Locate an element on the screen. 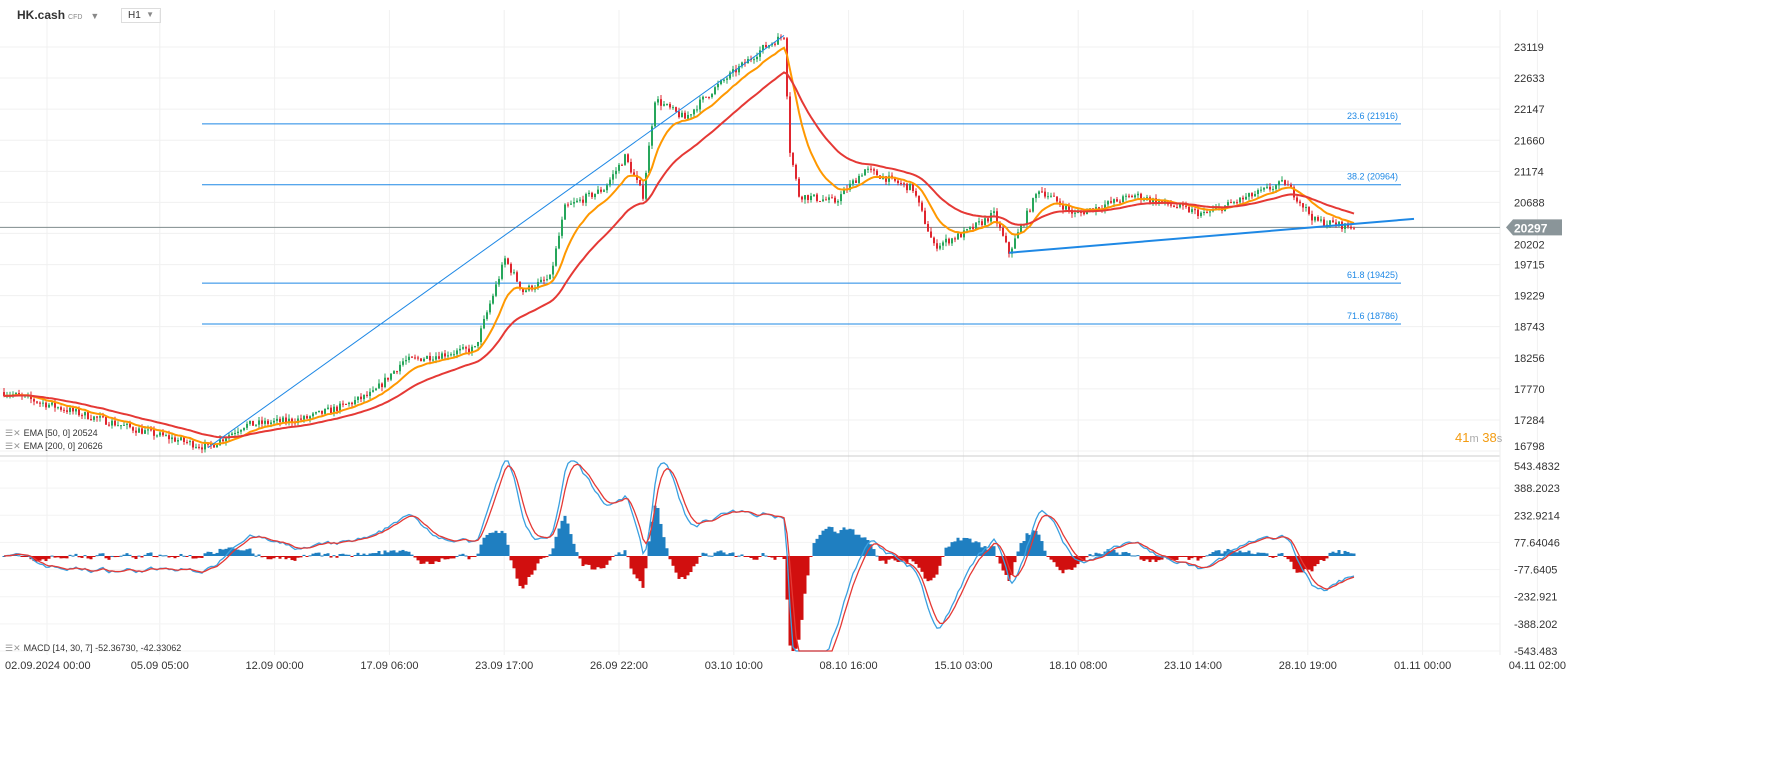 This screenshot has width=1771, height=770. price-tick-label: 21174 is located at coordinates (1529, 172).